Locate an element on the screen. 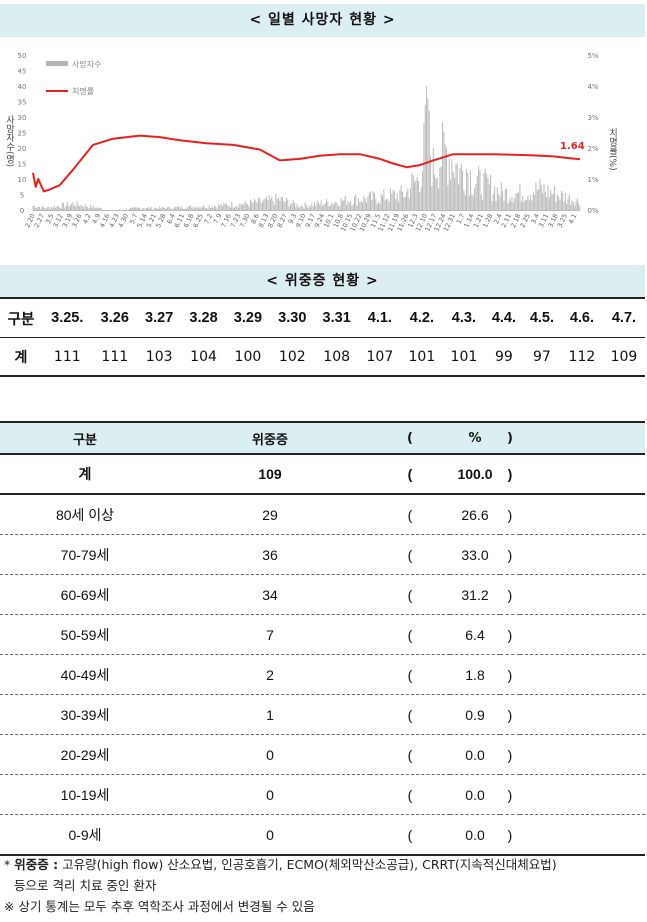  daily-value-4: 100 is located at coordinates (248, 357).